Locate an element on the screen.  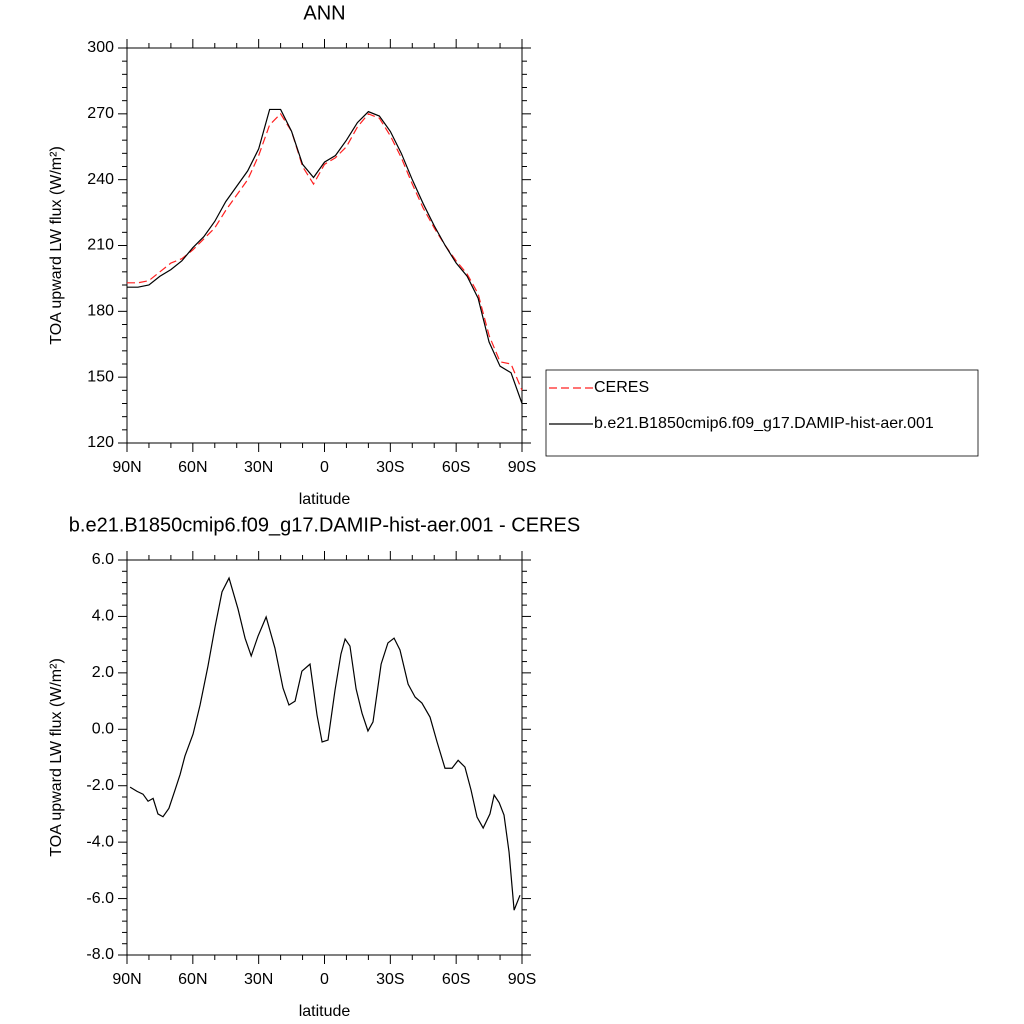
y-tick-label: -6.0 is located at coordinates (100, 898).